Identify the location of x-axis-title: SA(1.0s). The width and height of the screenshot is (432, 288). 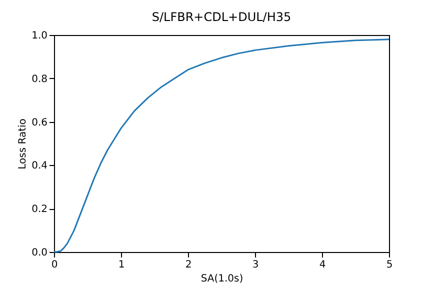
(222, 279).